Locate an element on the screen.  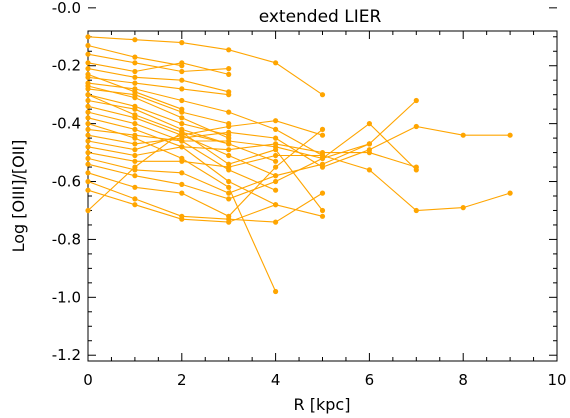
y-tick-label: -0.0 is located at coordinates (66, 8).